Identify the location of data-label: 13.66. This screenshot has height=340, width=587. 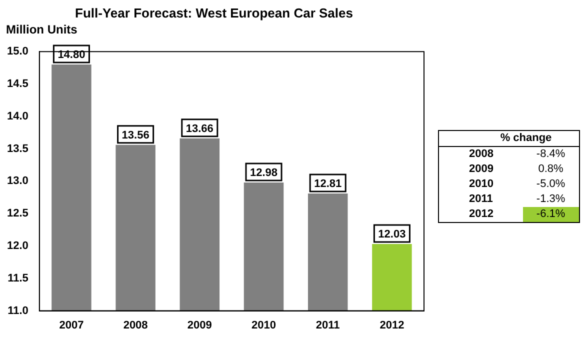
(200, 128).